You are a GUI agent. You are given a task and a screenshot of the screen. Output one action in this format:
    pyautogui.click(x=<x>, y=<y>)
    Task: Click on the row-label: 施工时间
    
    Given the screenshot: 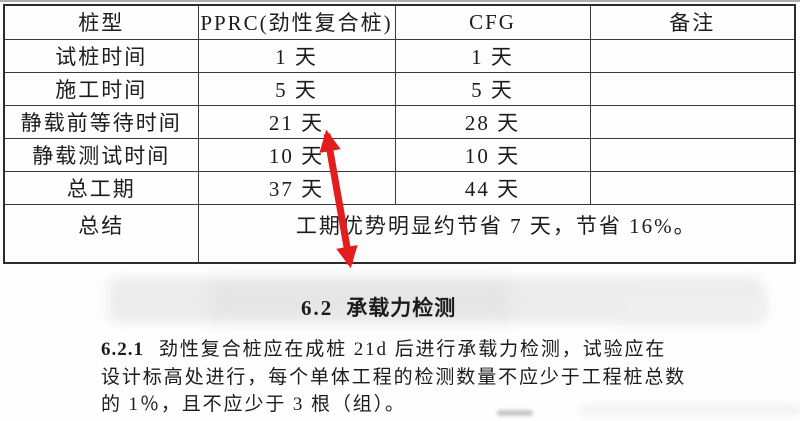 What is the action you would take?
    pyautogui.click(x=101, y=88)
    